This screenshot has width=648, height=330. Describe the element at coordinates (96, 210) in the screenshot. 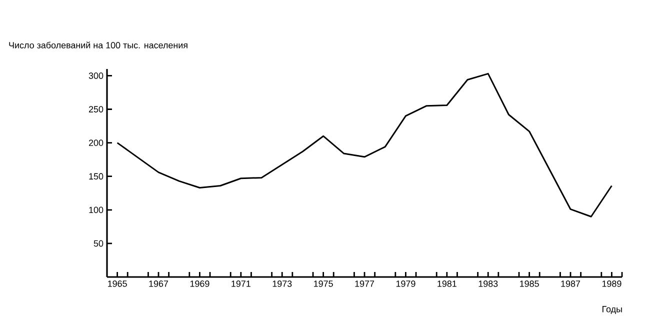

I see `y-tick-label: 100` at that location.